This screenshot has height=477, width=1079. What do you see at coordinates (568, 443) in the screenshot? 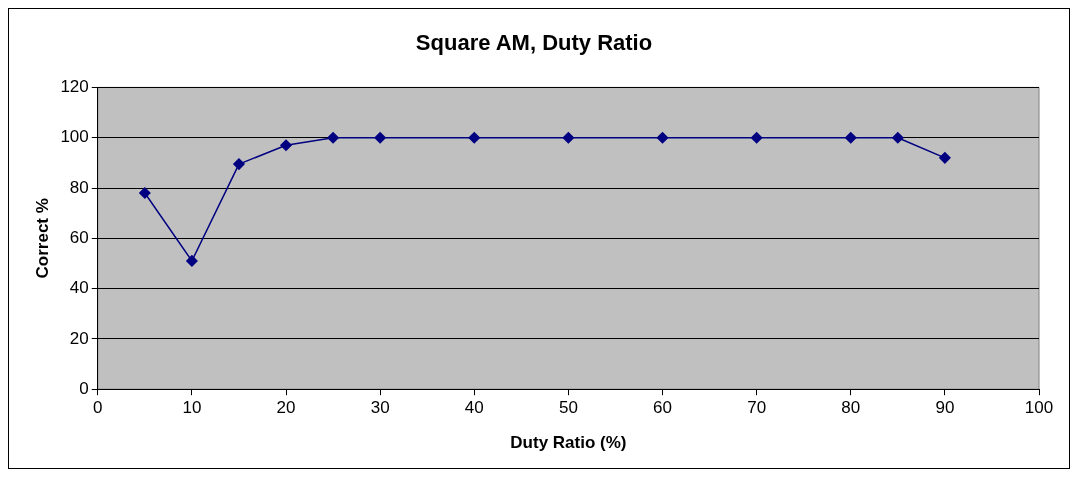
I see `x-axis-title: Duty Ratio (%)` at bounding box center [568, 443].